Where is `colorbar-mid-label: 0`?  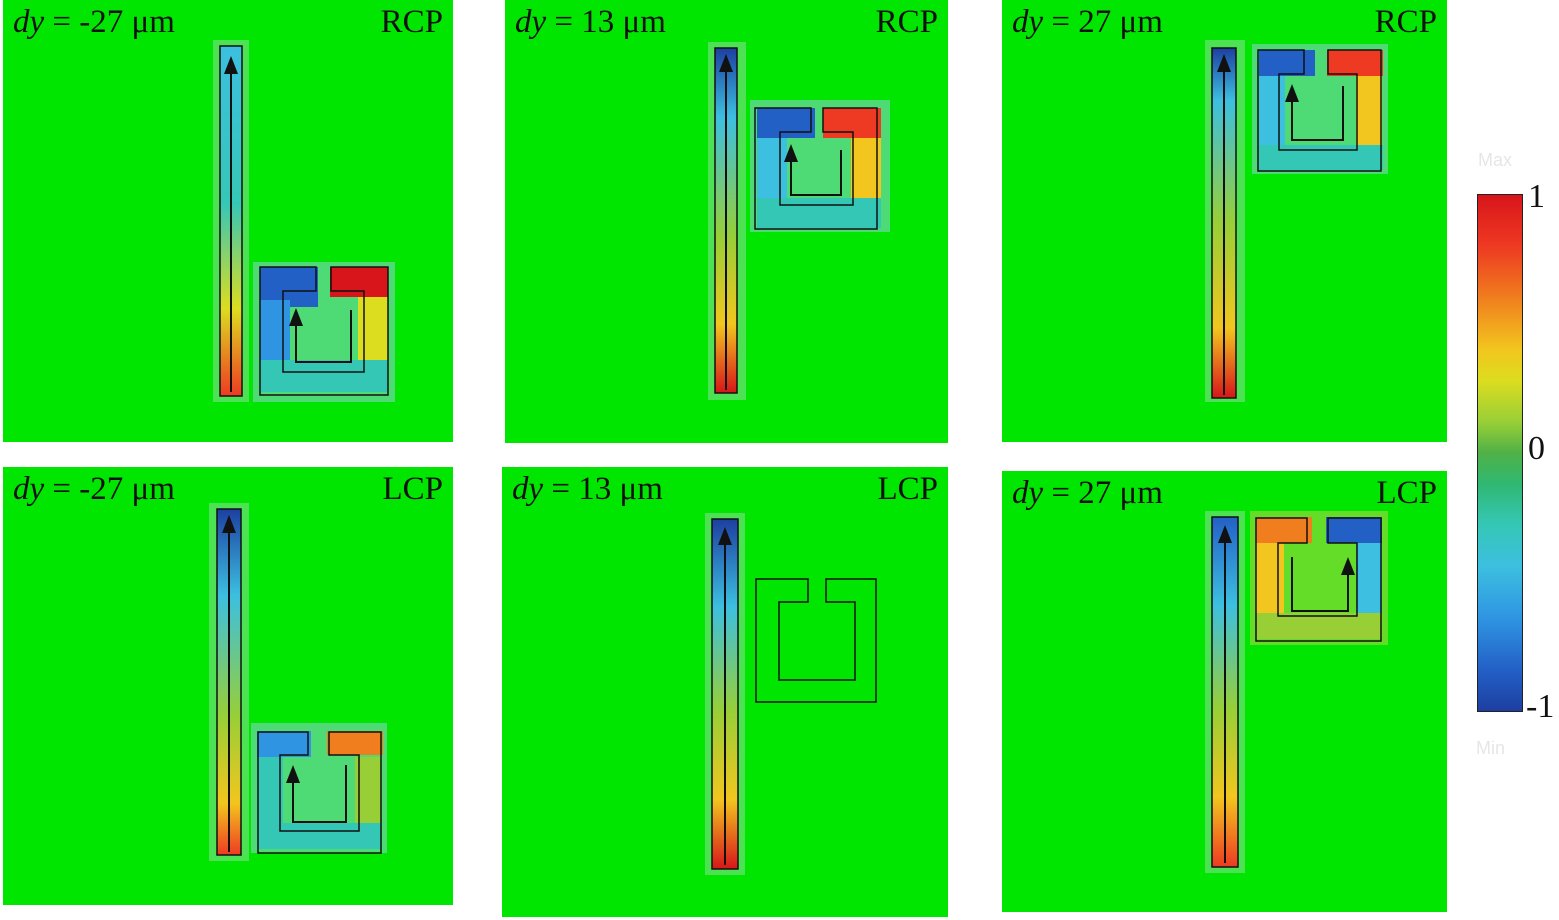
colorbar-mid-label: 0 is located at coordinates (1536, 448).